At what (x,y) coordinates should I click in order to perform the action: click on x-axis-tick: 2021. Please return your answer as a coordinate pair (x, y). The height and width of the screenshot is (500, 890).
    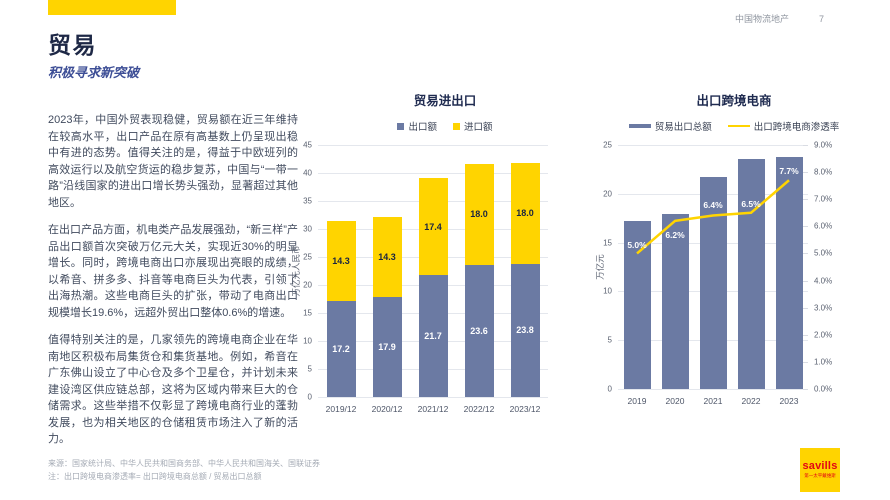
    Looking at the image, I should click on (713, 401).